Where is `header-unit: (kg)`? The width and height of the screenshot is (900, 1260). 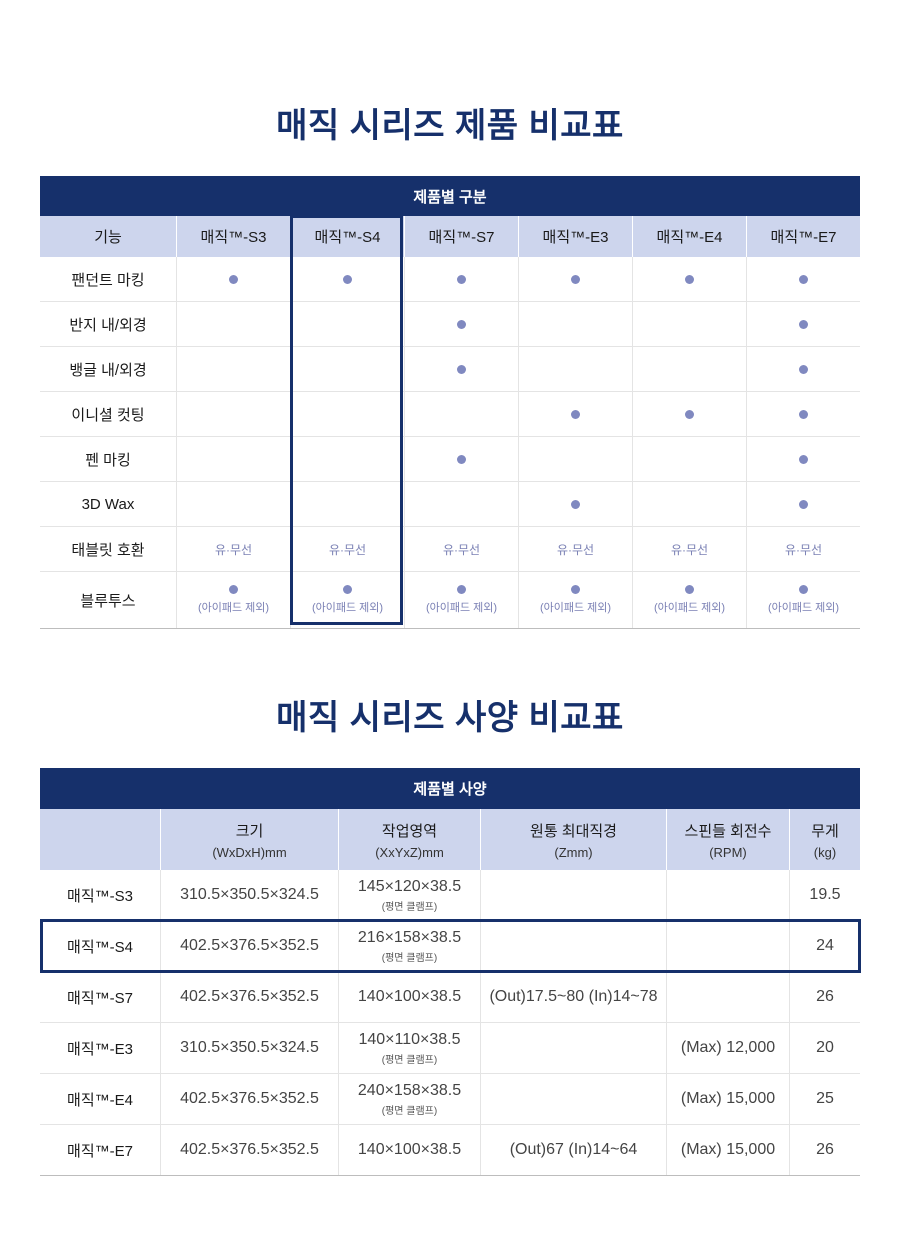
header-unit: (kg) is located at coordinates (825, 852).